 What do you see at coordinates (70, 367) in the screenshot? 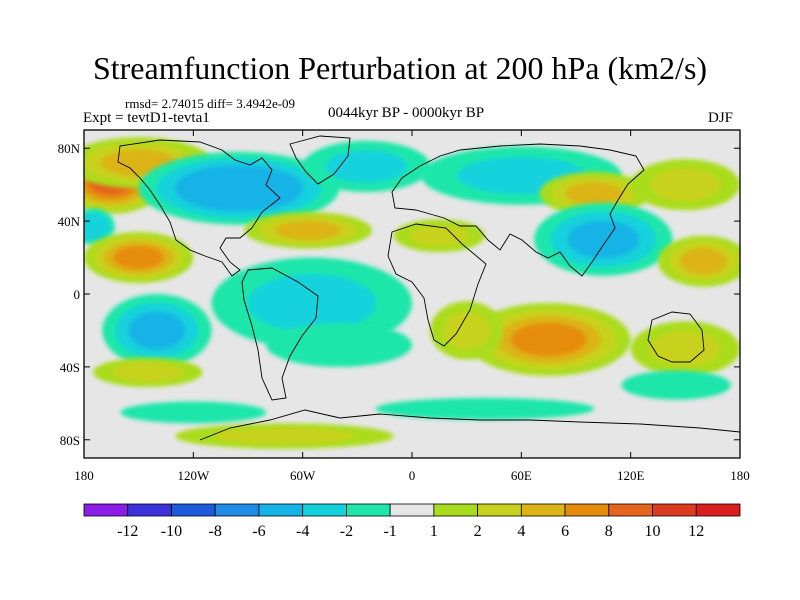
I see `y-tick-label: 40S` at bounding box center [70, 367].